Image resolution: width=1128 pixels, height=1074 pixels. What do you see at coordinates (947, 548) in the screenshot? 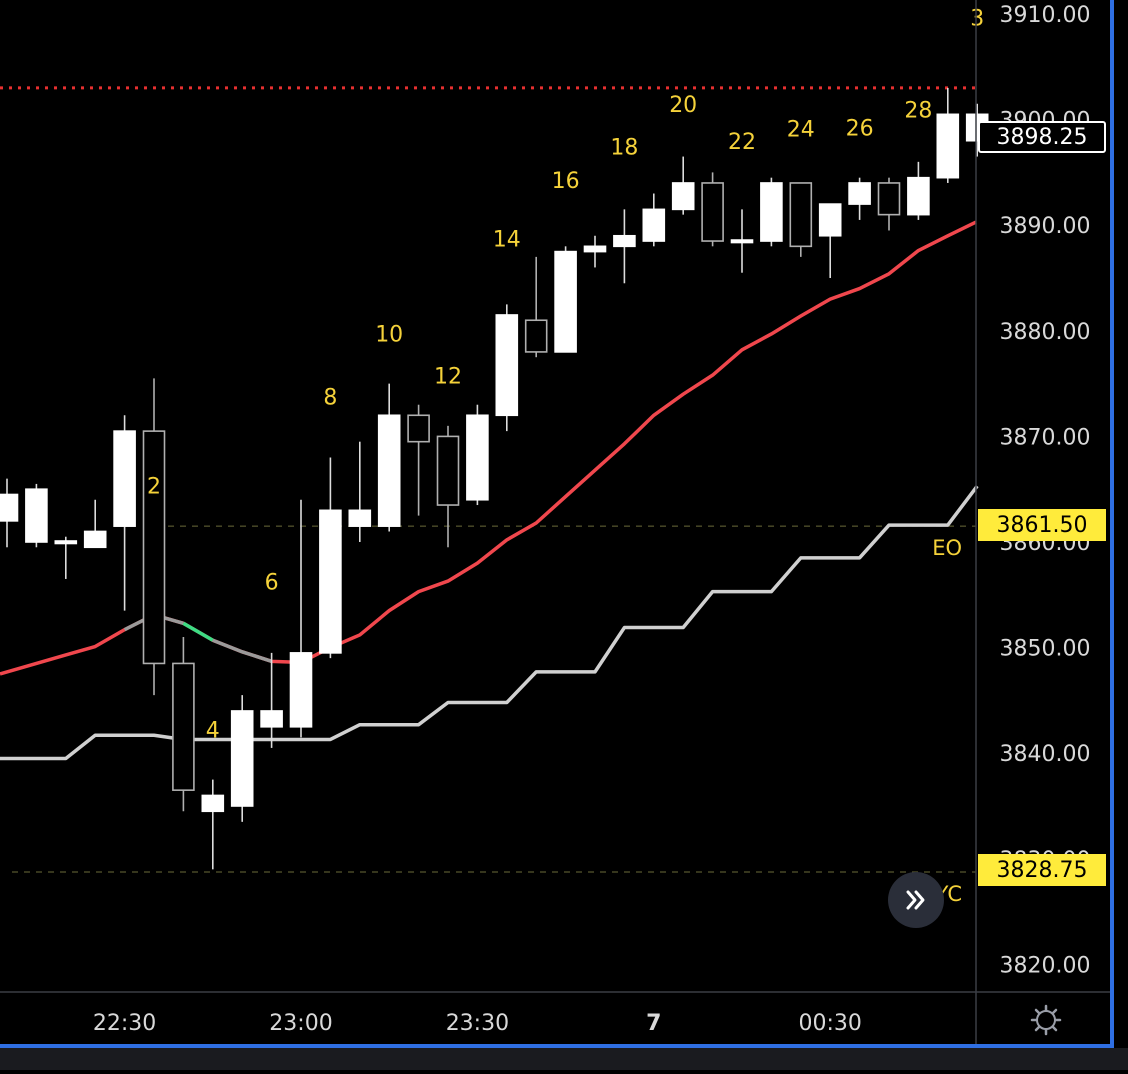
I see `reference-line-label-eo: EO` at bounding box center [947, 548].